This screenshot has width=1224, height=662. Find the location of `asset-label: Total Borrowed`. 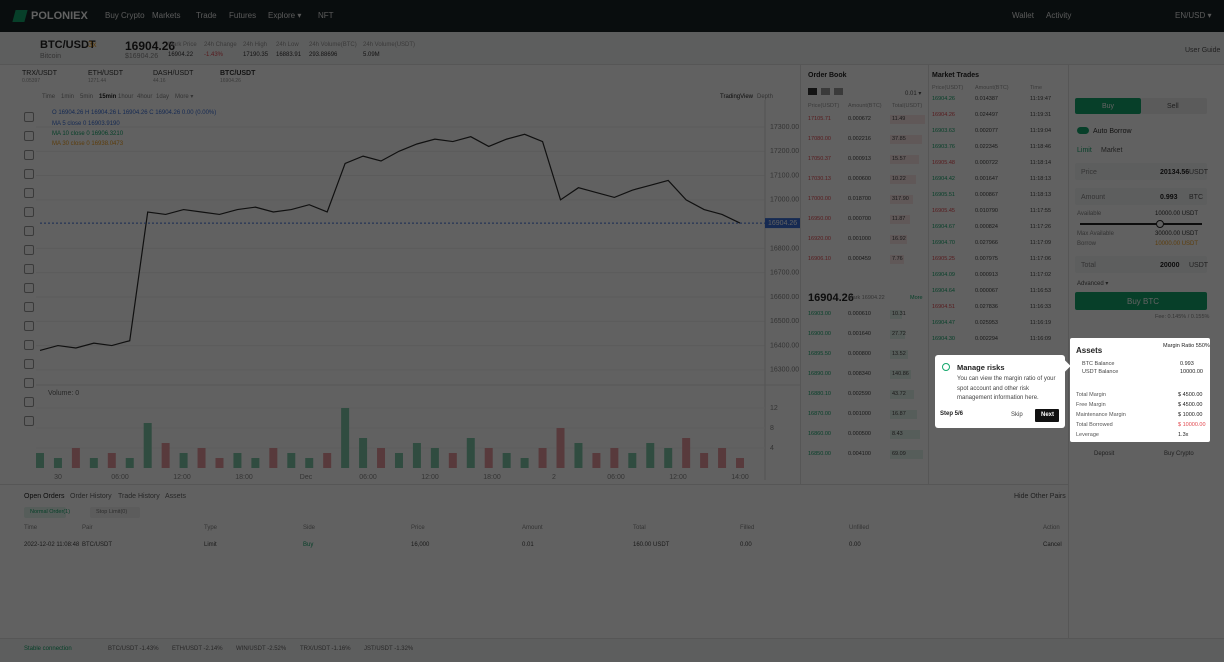

asset-label: Total Borrowed is located at coordinates (1094, 425).